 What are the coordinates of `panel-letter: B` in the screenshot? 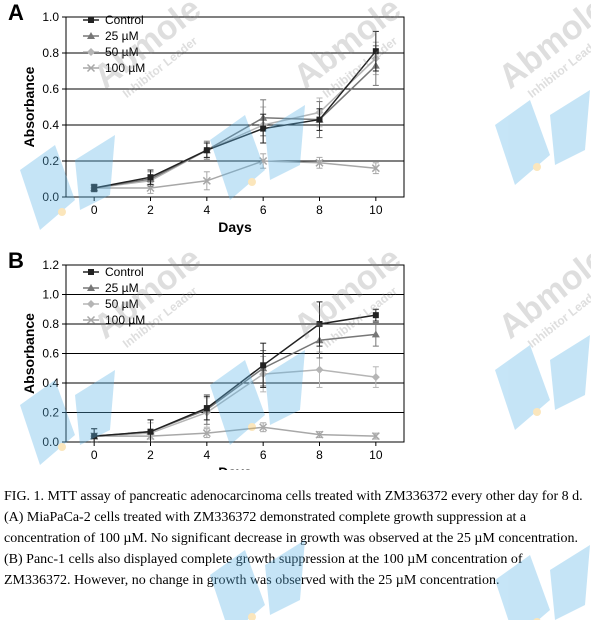 It's located at (16, 260).